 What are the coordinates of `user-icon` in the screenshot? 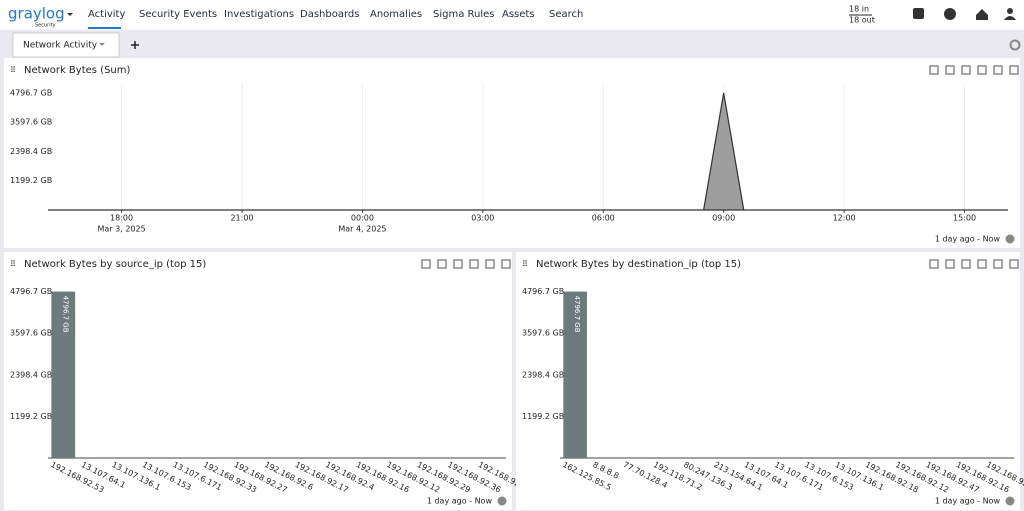 It's located at (1010, 11).